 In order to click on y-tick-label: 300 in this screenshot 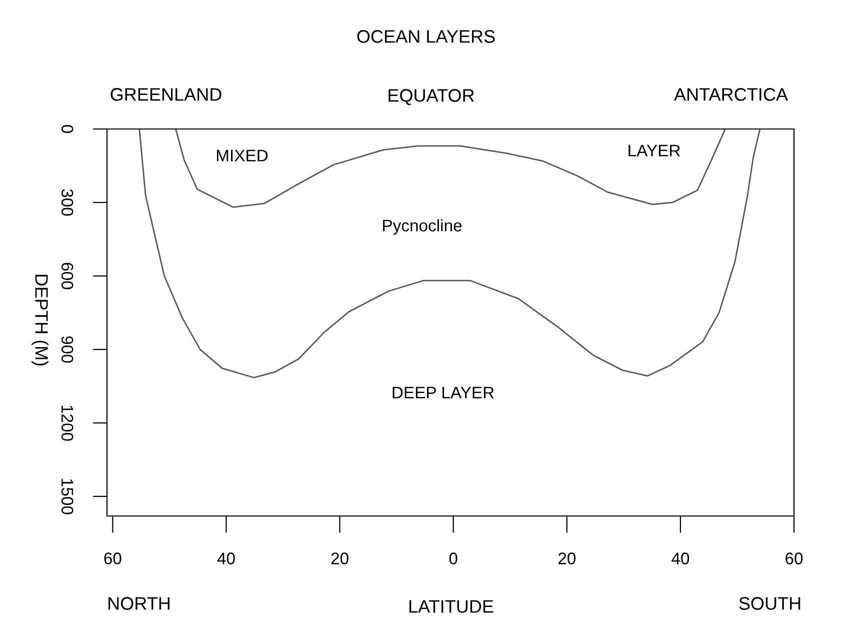, I will do `click(67, 202)`.